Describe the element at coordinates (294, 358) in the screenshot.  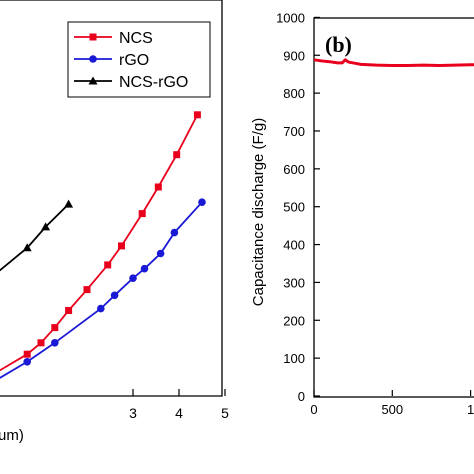
I see `y-tick-label: 100` at that location.